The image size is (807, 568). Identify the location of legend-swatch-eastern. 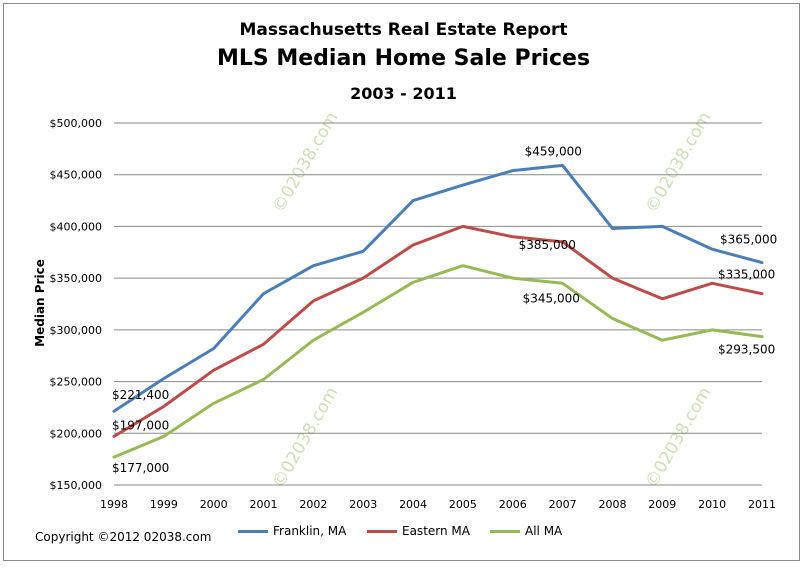
(382, 531).